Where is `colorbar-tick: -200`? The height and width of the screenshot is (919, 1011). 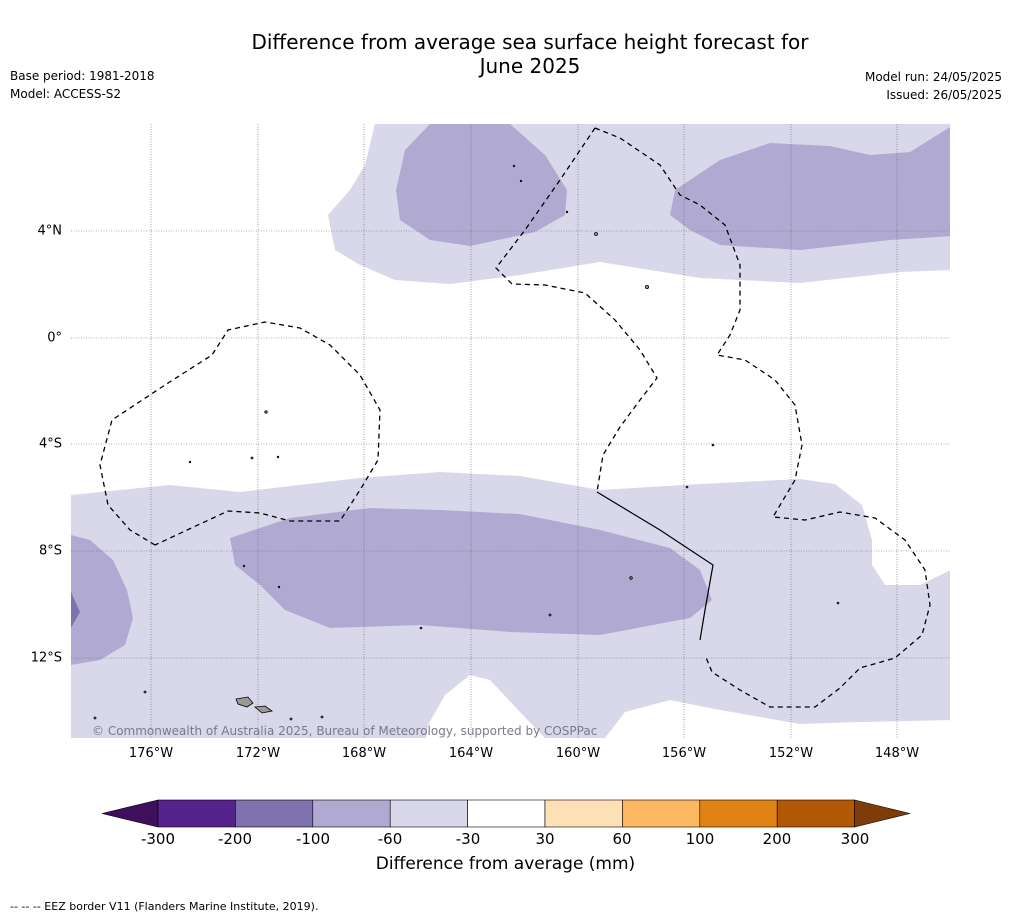 colorbar-tick: -200 is located at coordinates (235, 839).